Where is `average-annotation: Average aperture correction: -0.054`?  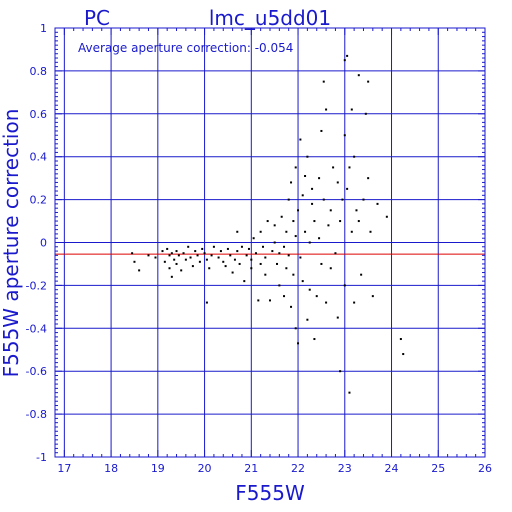 average-annotation: Average aperture correction: -0.054 is located at coordinates (185, 48).